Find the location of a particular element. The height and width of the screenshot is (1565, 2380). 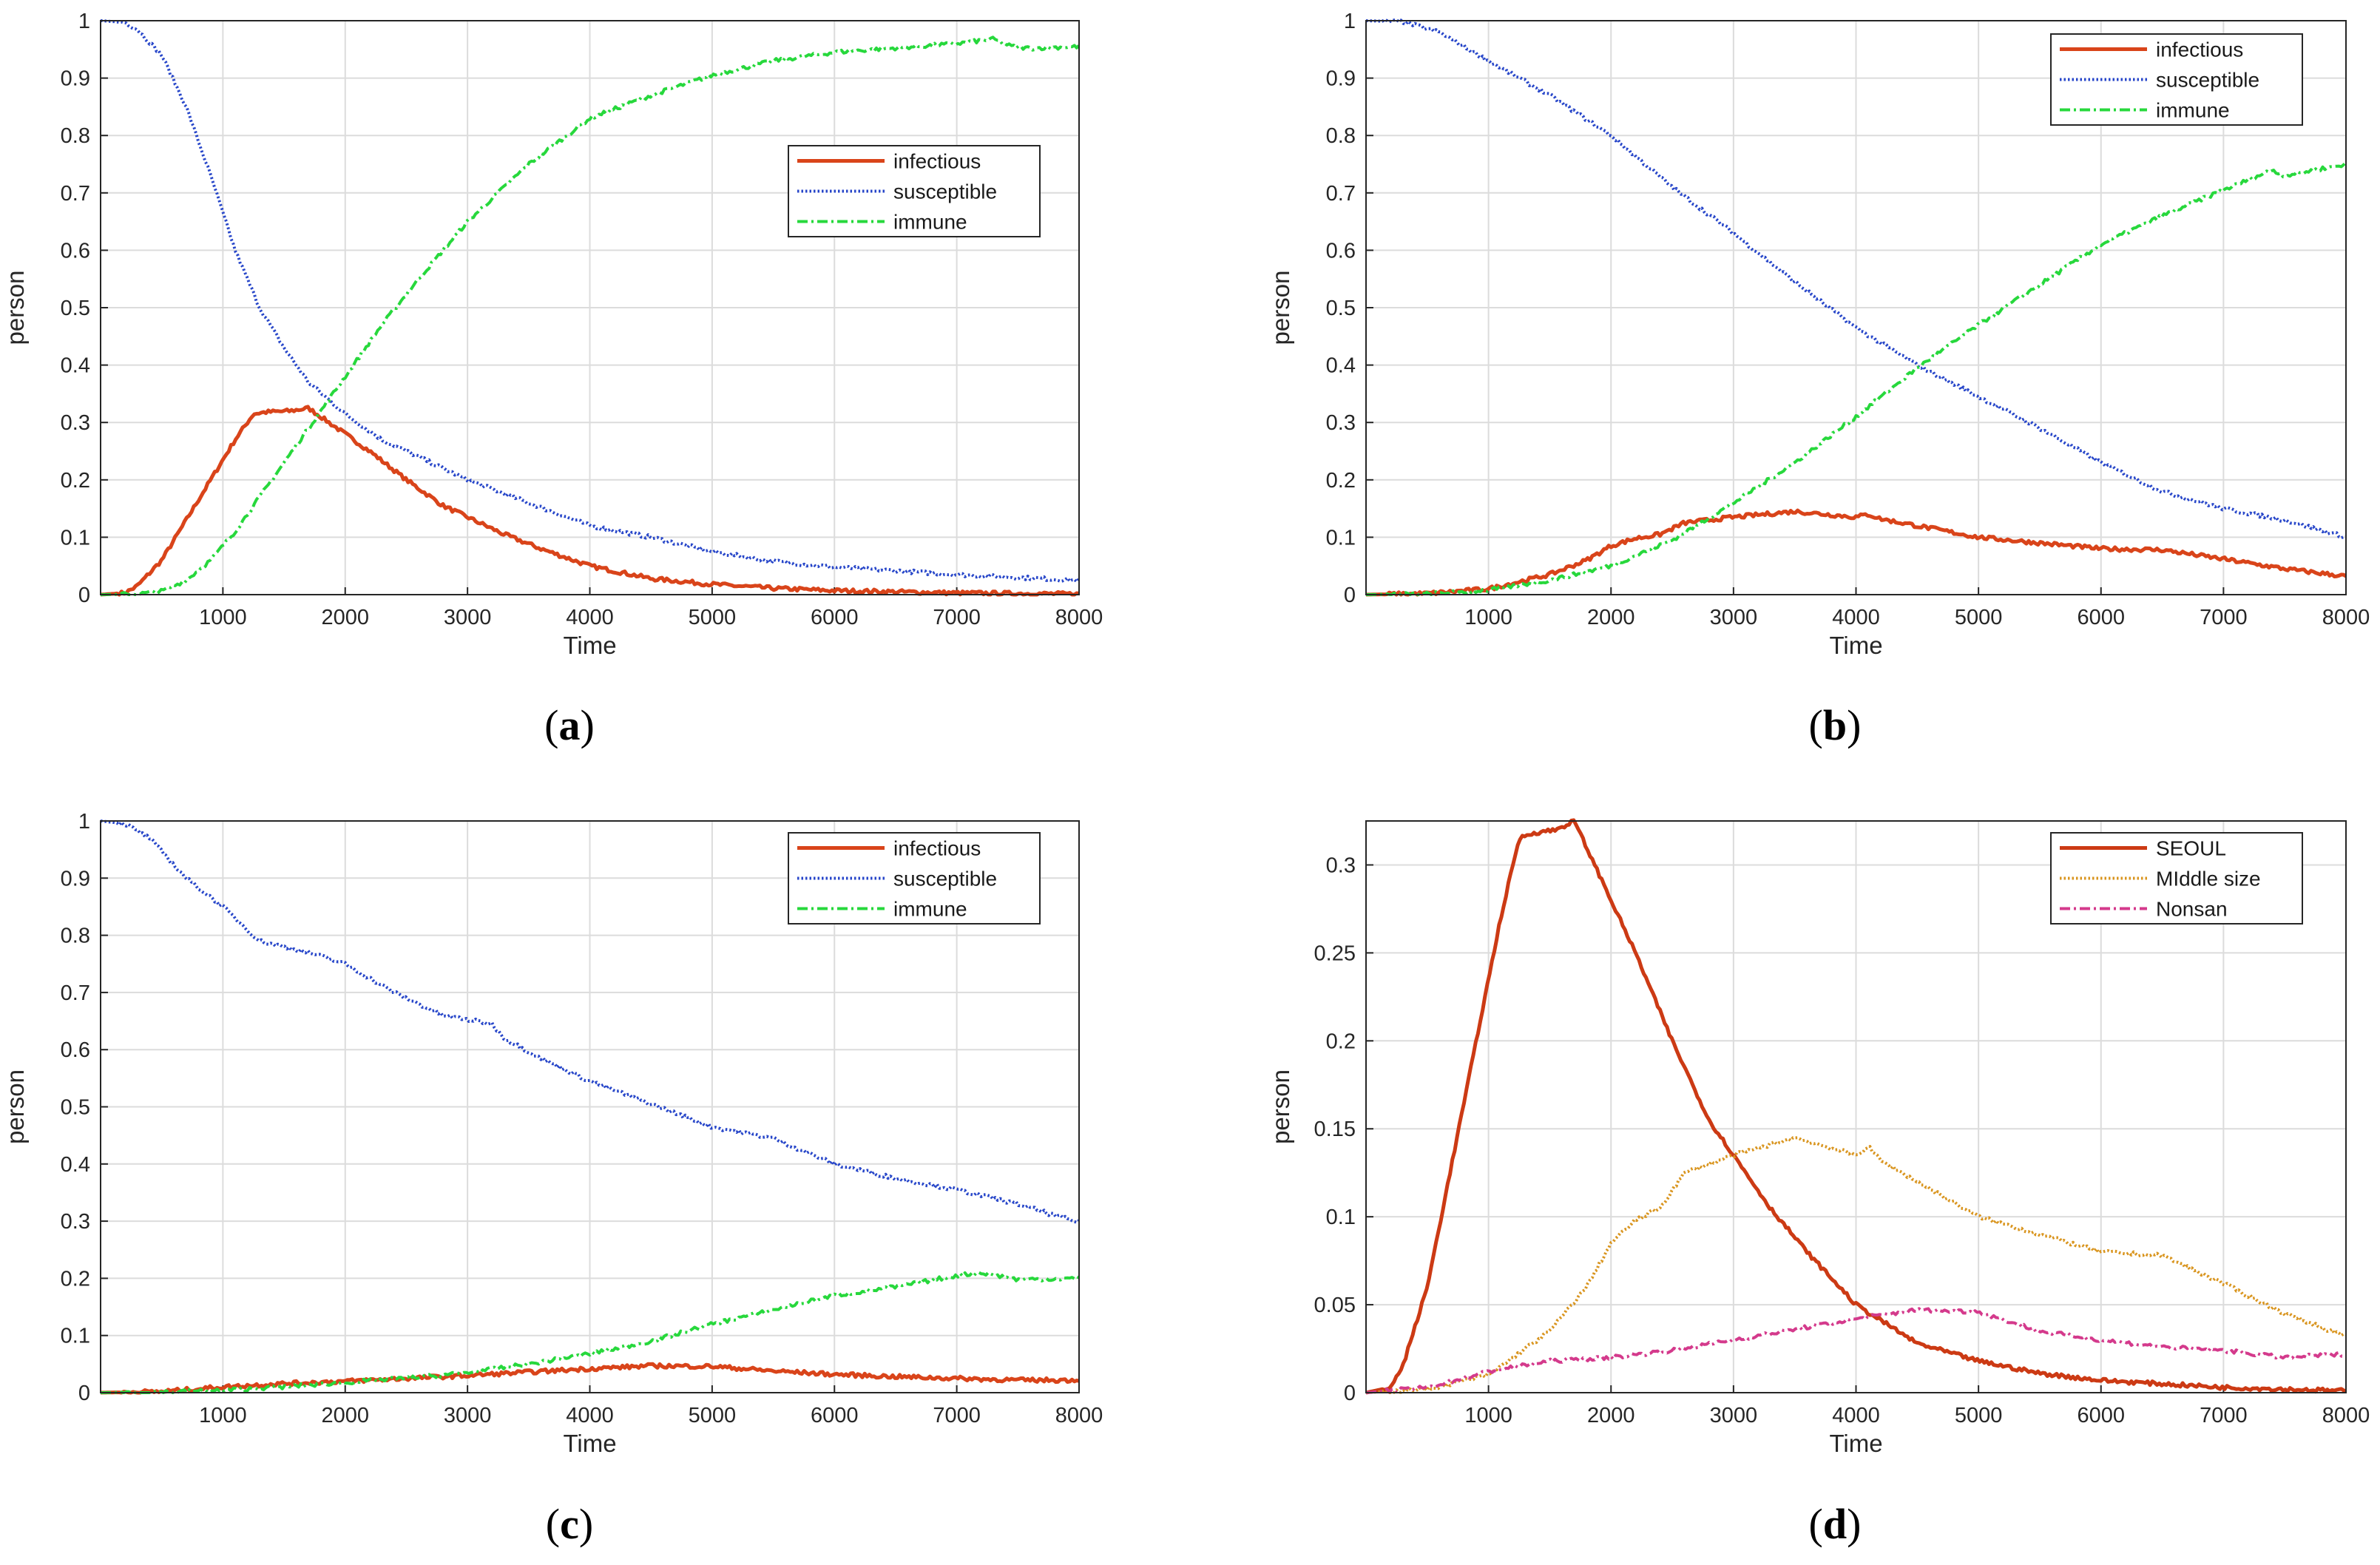

panel-caption: (d) is located at coordinates (1836, 1524).